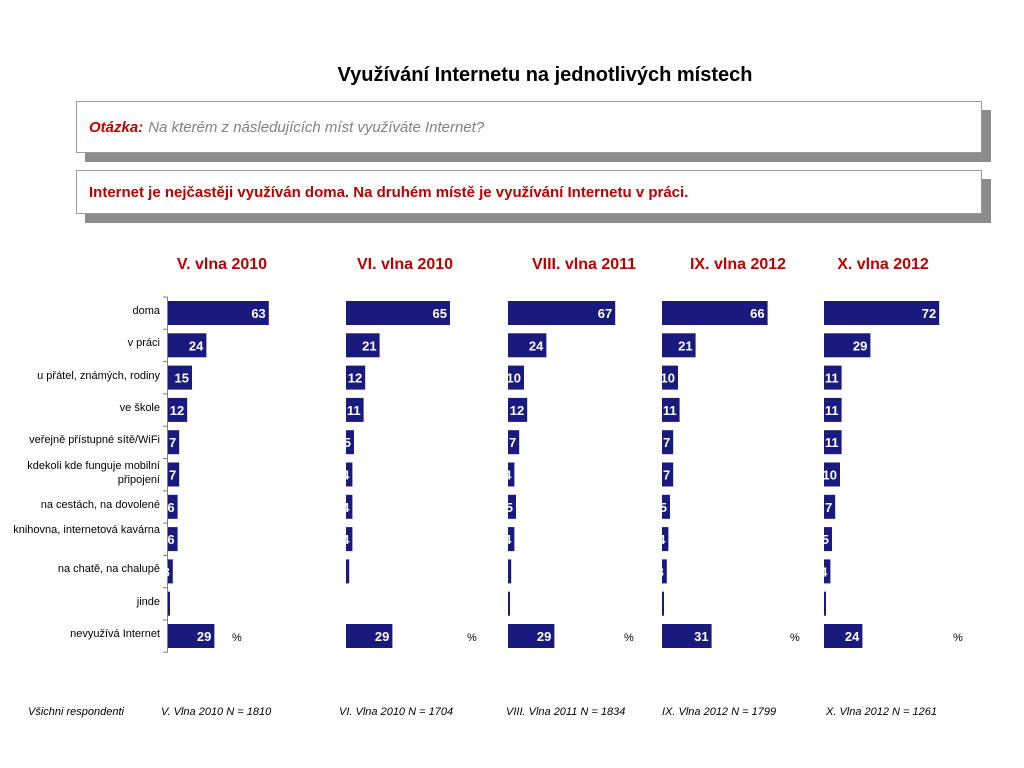 This screenshot has width=1024, height=768. What do you see at coordinates (883, 264) in the screenshot?
I see `panel-title: X. vlna 2012` at bounding box center [883, 264].